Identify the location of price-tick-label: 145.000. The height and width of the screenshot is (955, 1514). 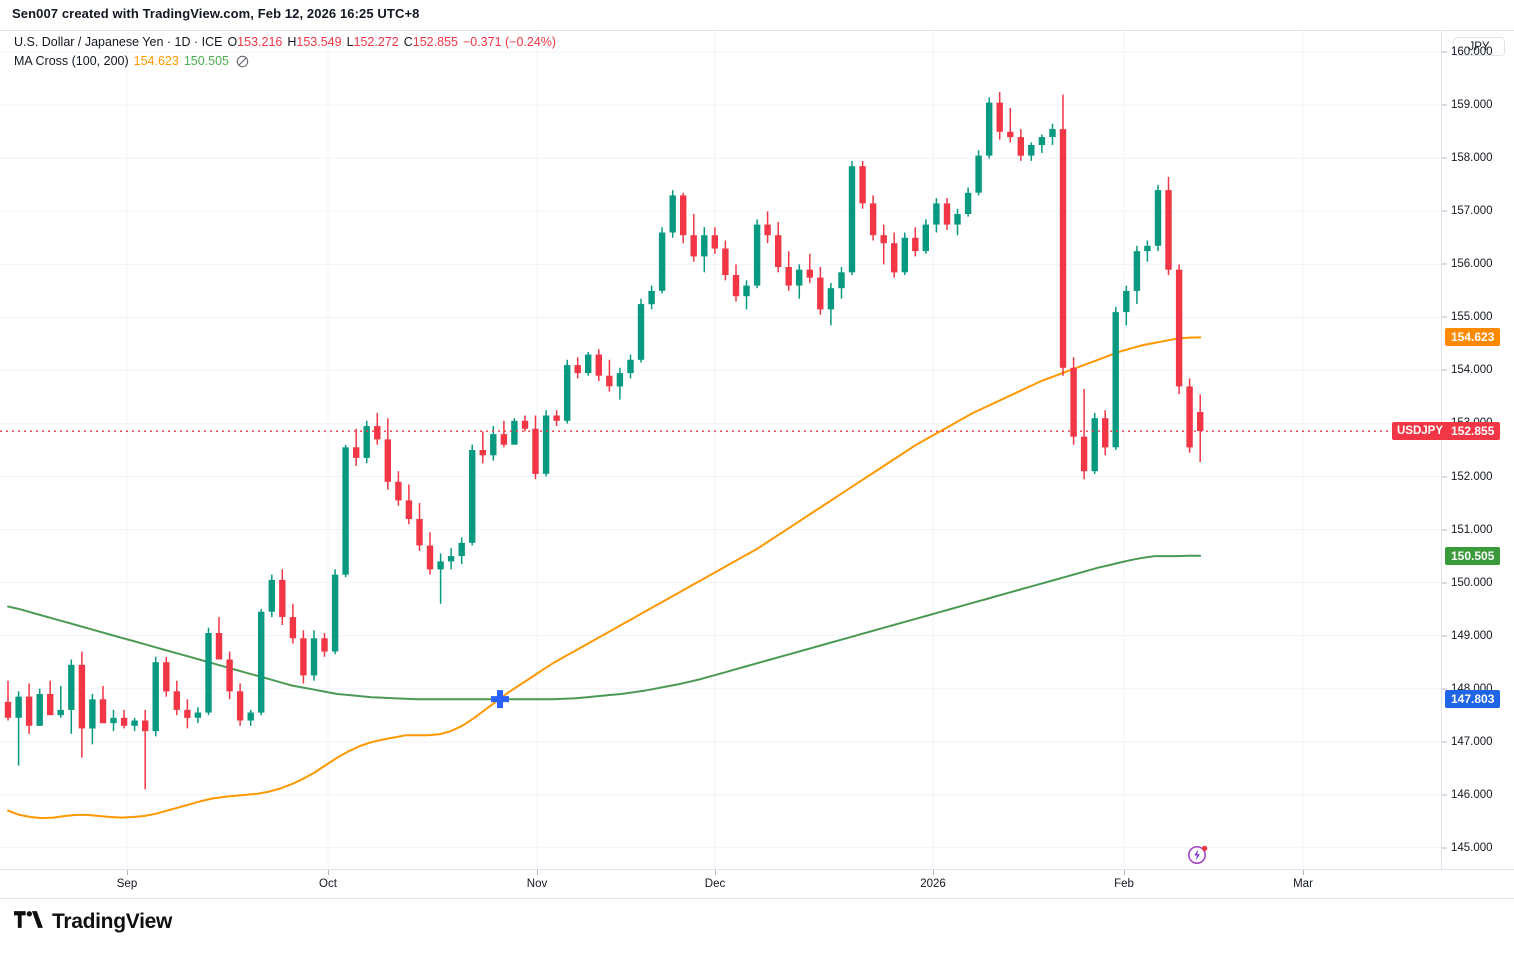
(1472, 847).